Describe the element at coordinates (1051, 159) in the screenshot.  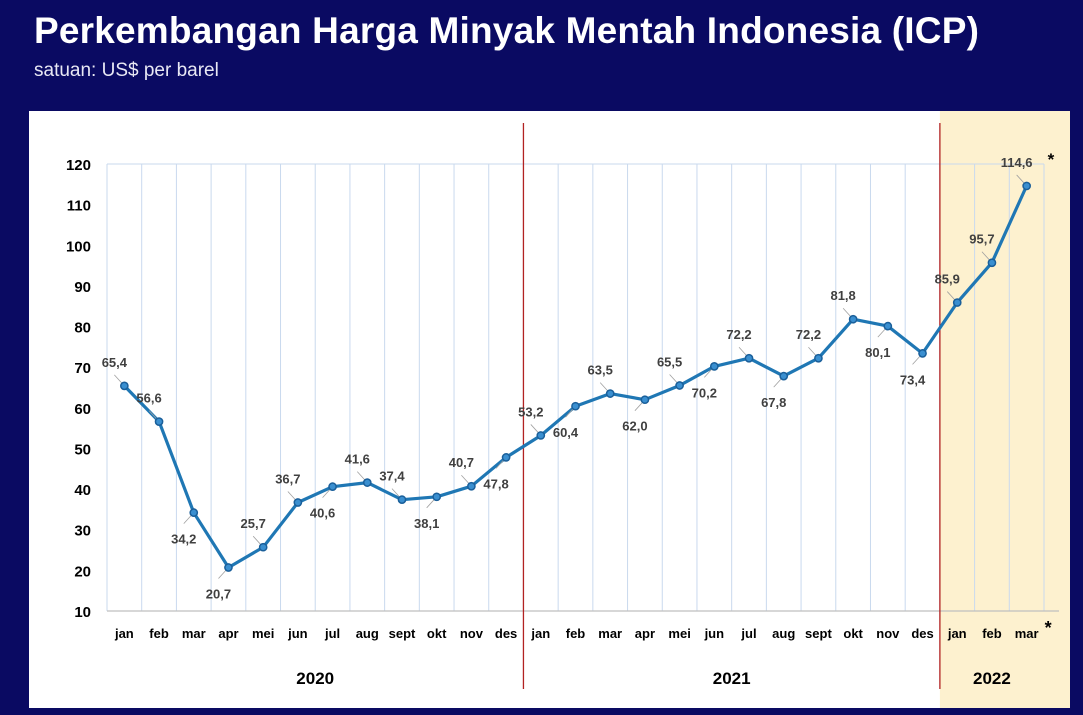
I see `preliminary-asterisk-label: *` at that location.